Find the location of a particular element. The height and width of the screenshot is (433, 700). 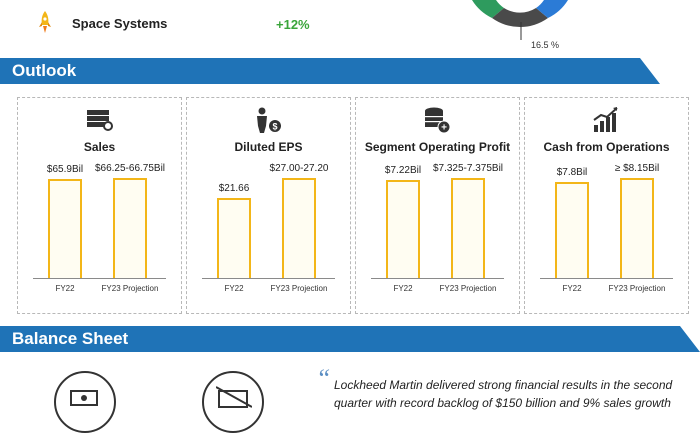

data-label: $7.8Bil is located at coordinates (572, 172).